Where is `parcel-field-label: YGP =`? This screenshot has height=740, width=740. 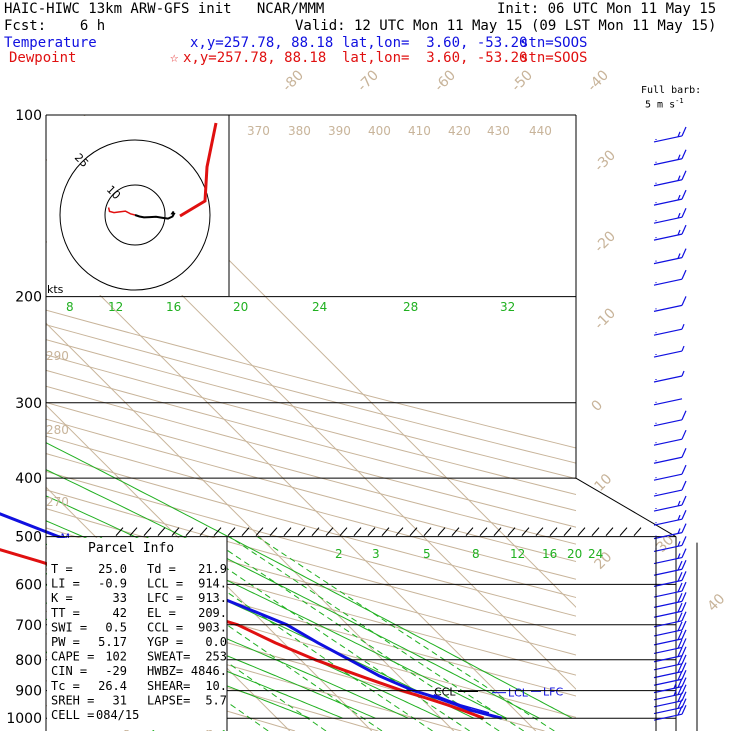
parcel-field-label: YGP = is located at coordinates (165, 642).